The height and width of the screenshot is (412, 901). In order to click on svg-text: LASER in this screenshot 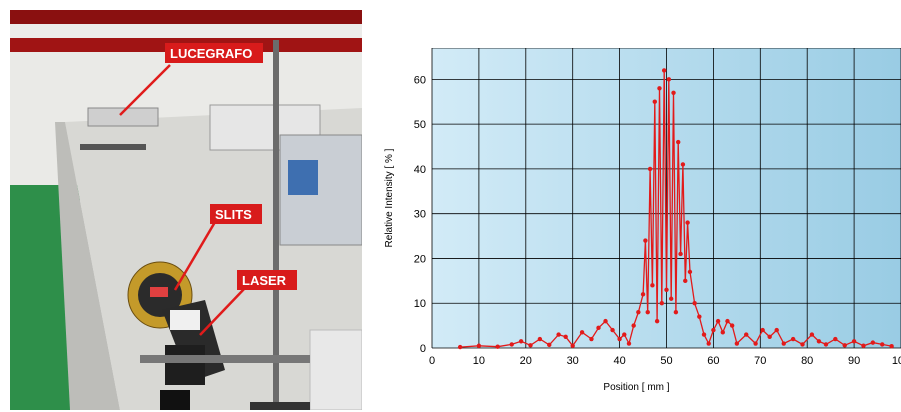, I will do `click(264, 280)`.